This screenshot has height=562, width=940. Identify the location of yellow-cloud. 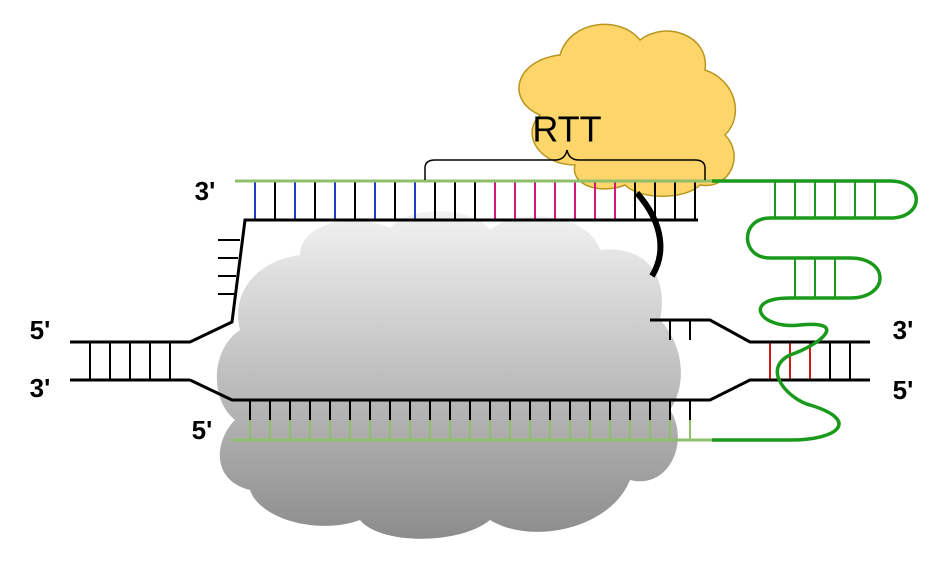
(627, 110).